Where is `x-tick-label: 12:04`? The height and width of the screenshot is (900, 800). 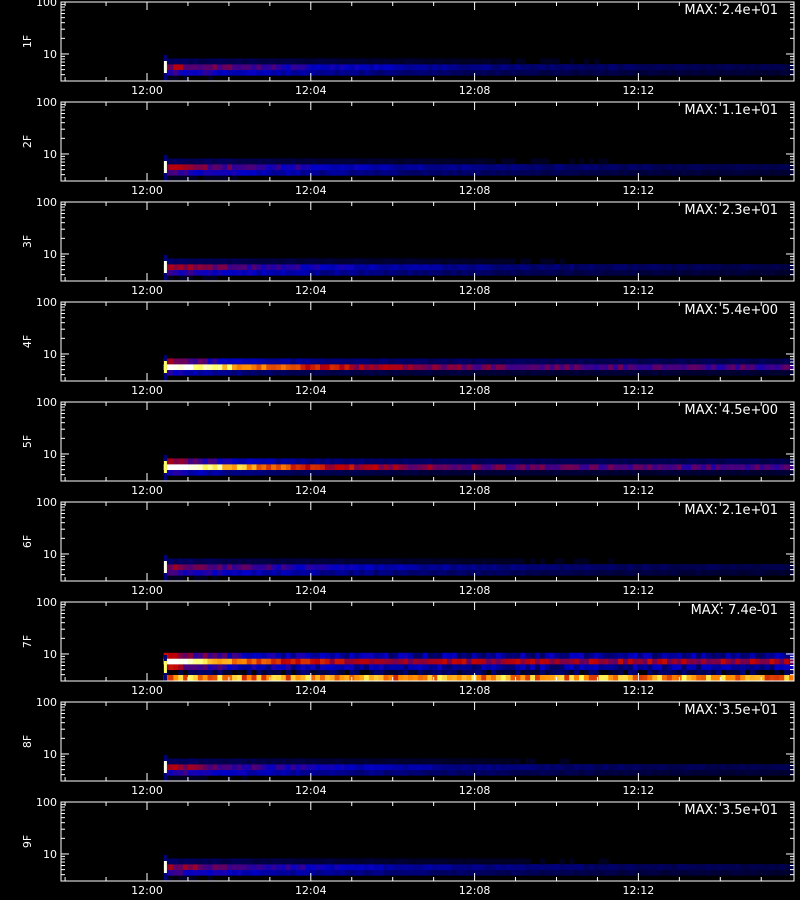
x-tick-label: 12:04 is located at coordinates (311, 790).